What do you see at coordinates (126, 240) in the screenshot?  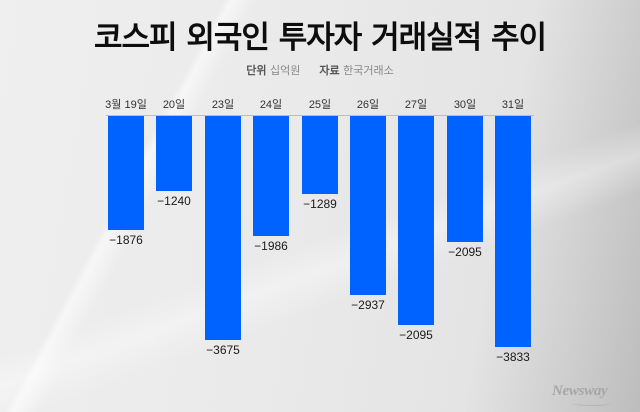 I see `value-label: −1876` at bounding box center [126, 240].